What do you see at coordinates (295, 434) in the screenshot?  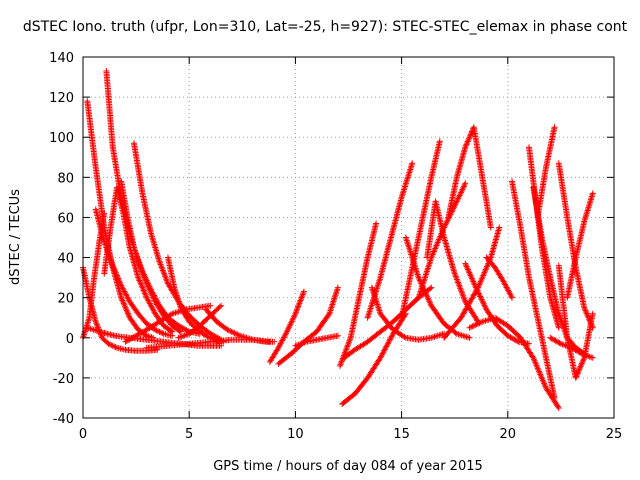 I see `x-tick-label: 10` at bounding box center [295, 434].